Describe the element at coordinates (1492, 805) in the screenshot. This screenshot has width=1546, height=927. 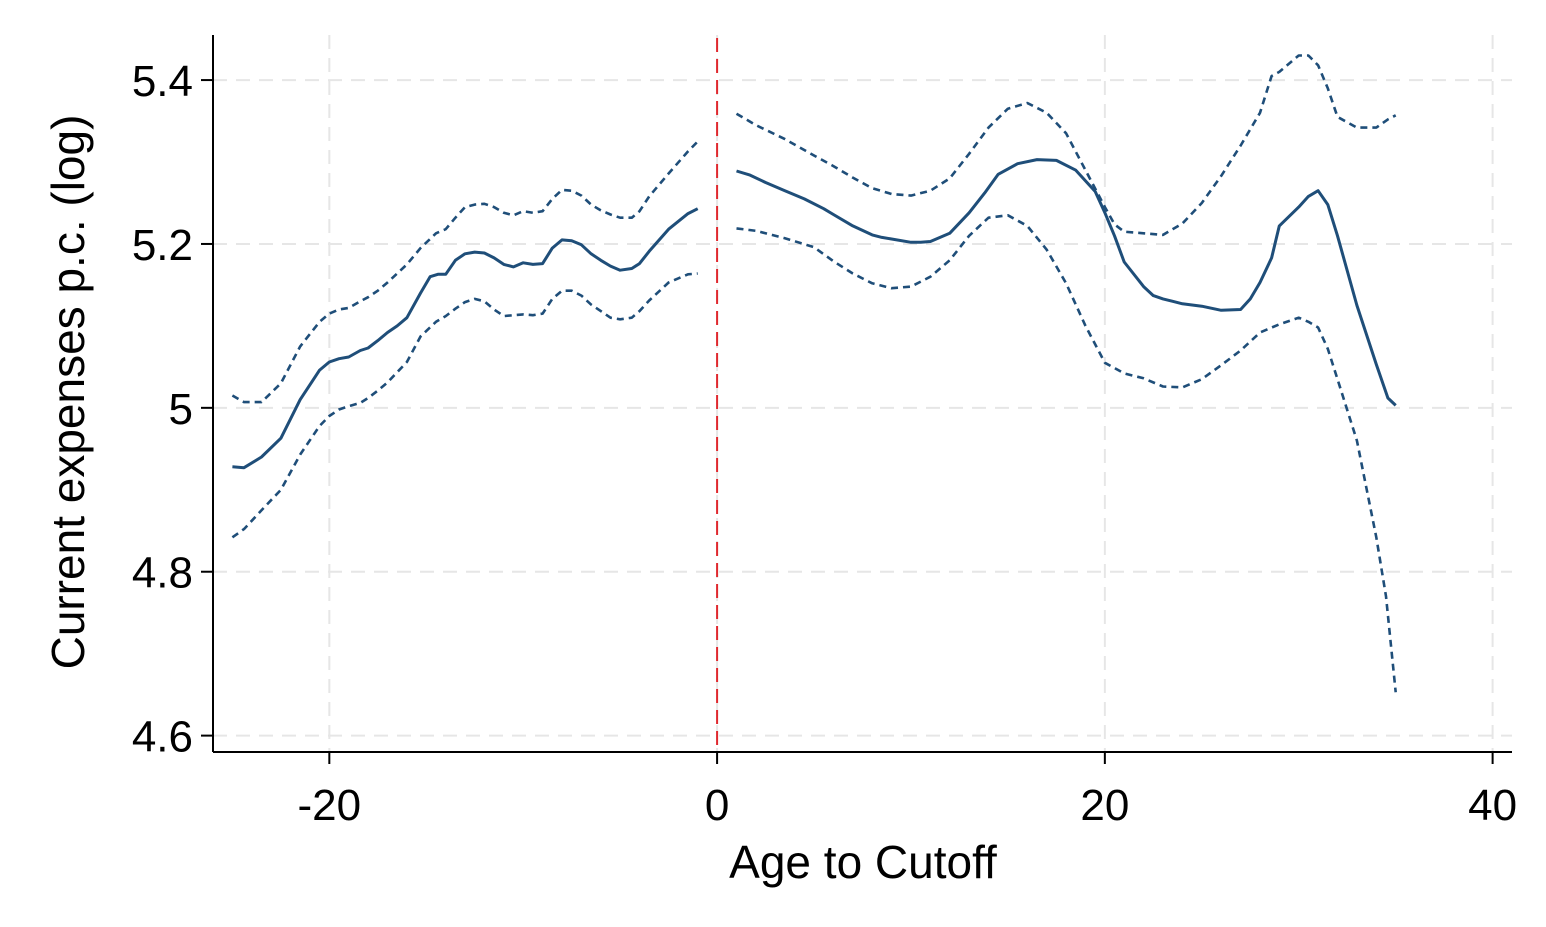
I see `x-tick-label: 40` at that location.